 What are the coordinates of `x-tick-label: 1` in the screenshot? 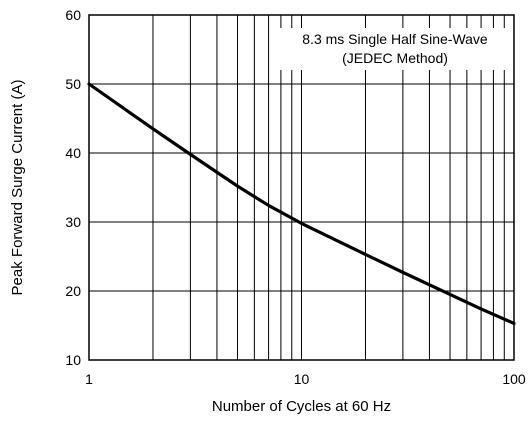 It's located at (89, 379).